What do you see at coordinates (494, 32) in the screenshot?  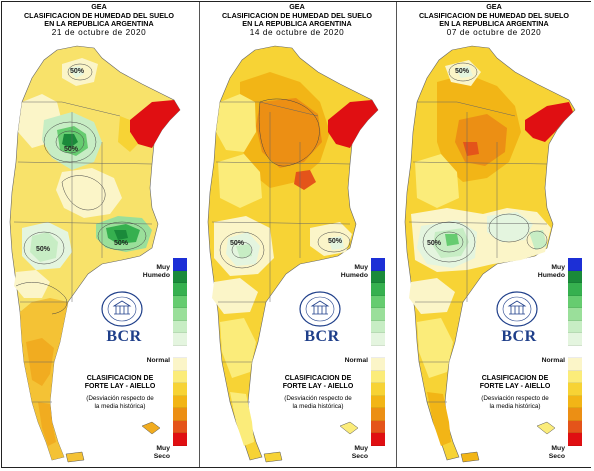 I see `map-date: 07 de octubre de 2020` at bounding box center [494, 32].